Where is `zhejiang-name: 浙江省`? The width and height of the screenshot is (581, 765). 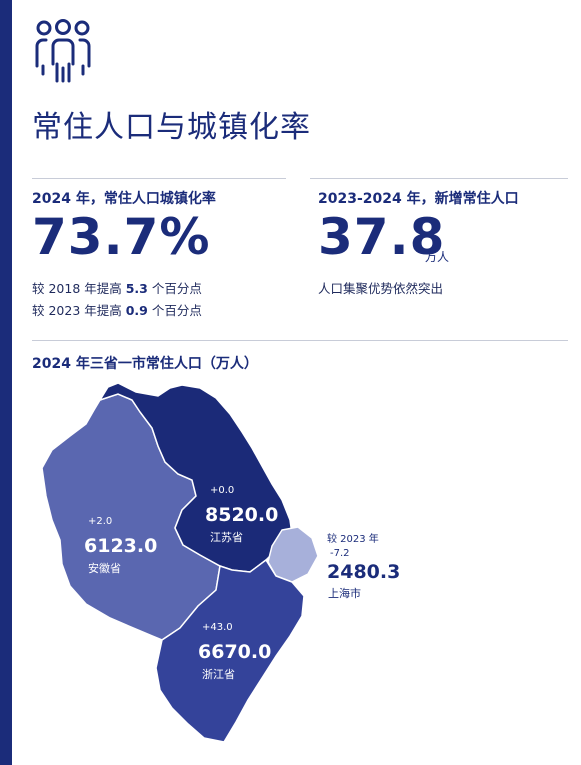
zhejiang-name: 浙江省 is located at coordinates (218, 674).